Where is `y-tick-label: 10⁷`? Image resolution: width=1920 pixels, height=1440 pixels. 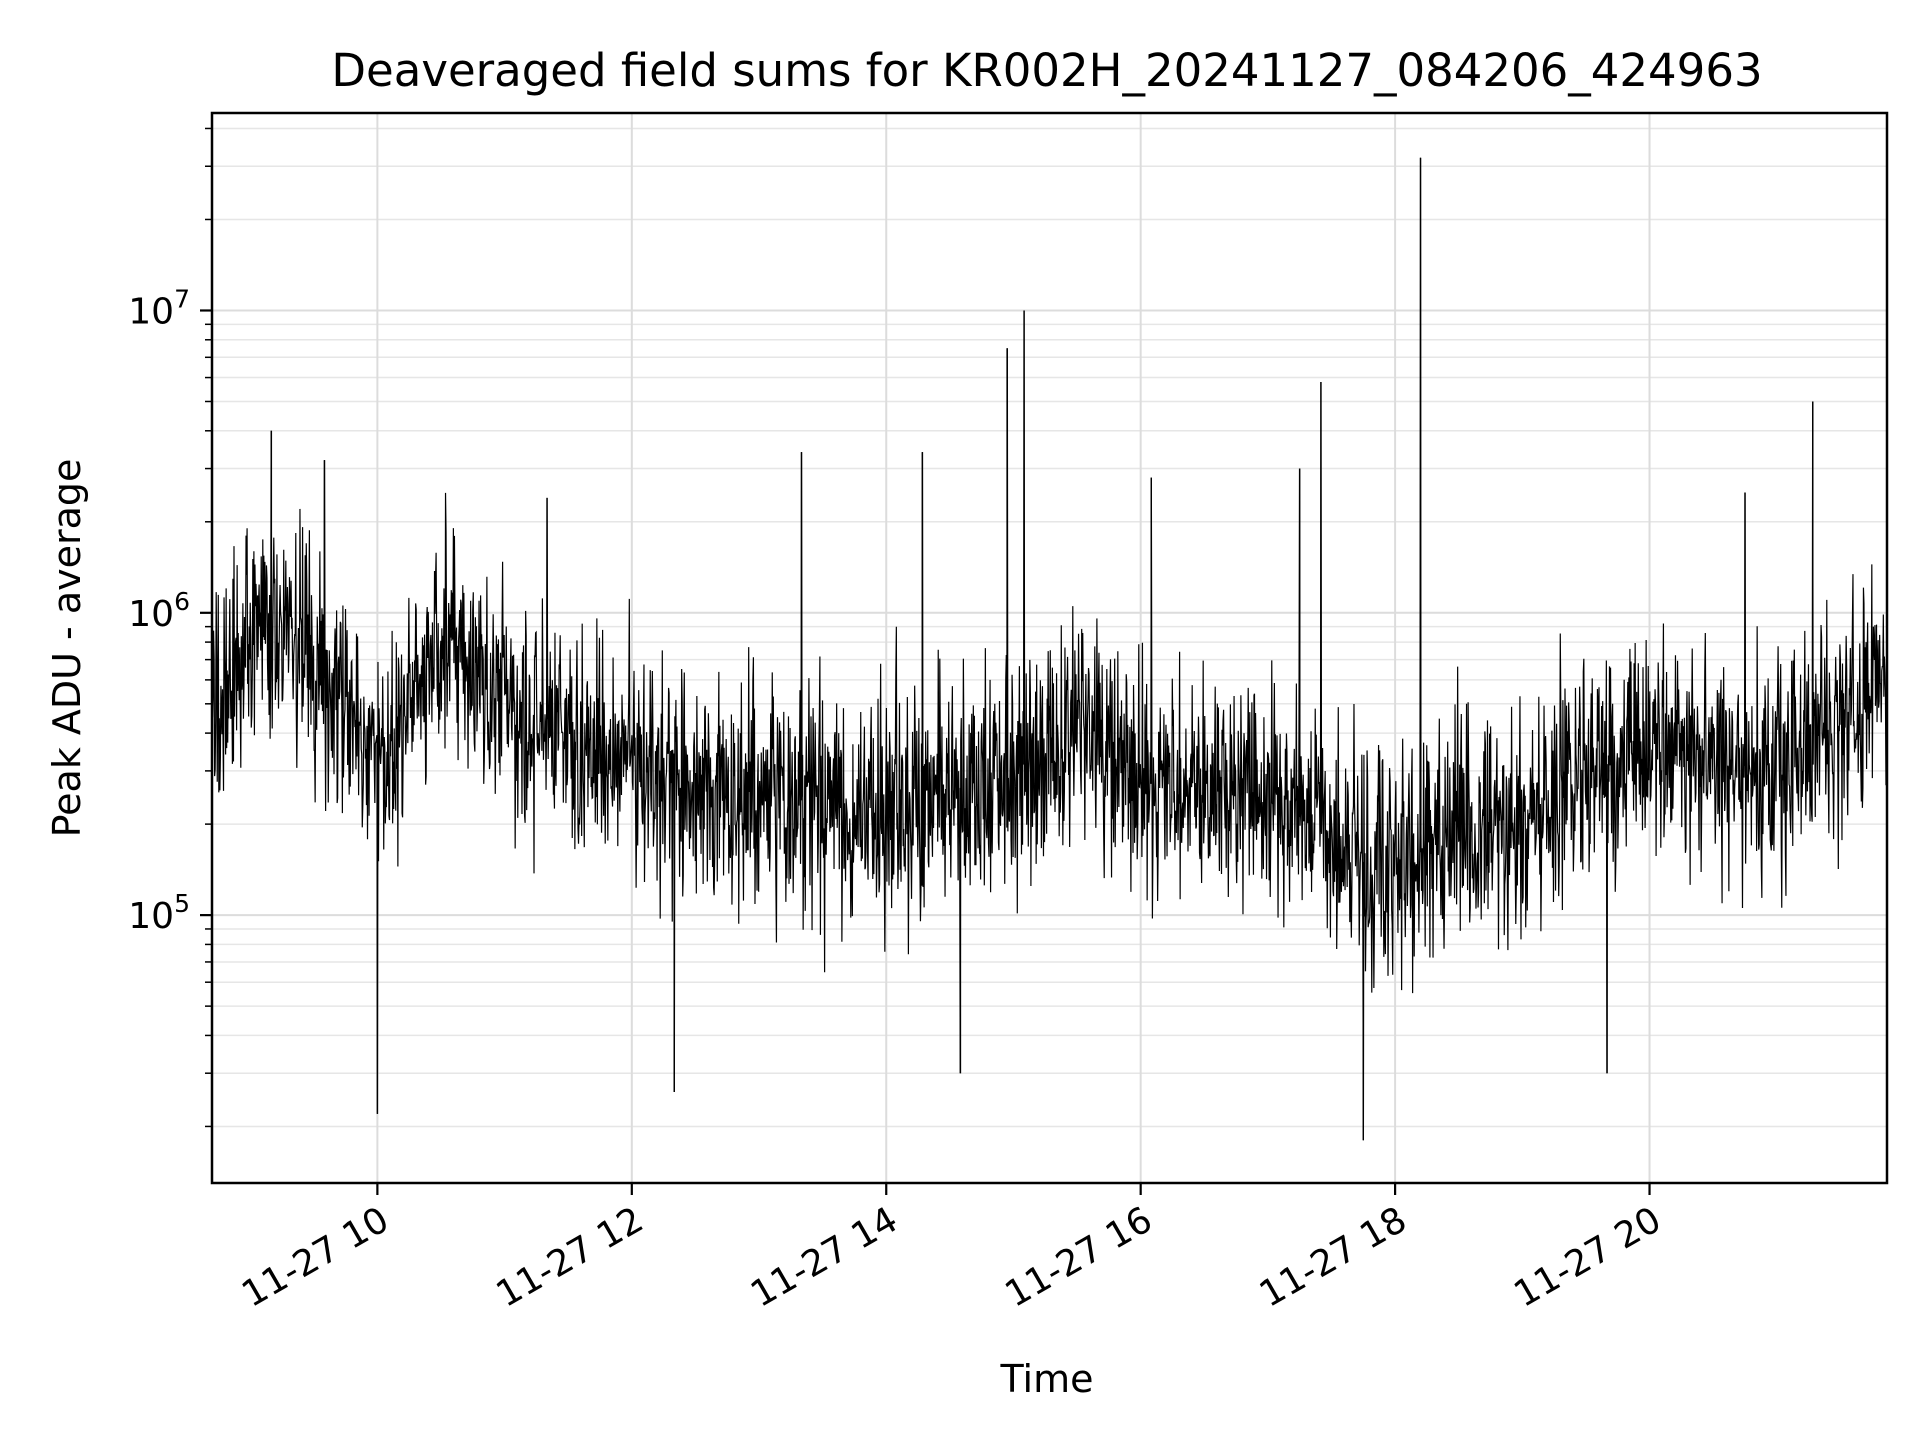 y-tick-label: 10⁷ is located at coordinates (159, 308).